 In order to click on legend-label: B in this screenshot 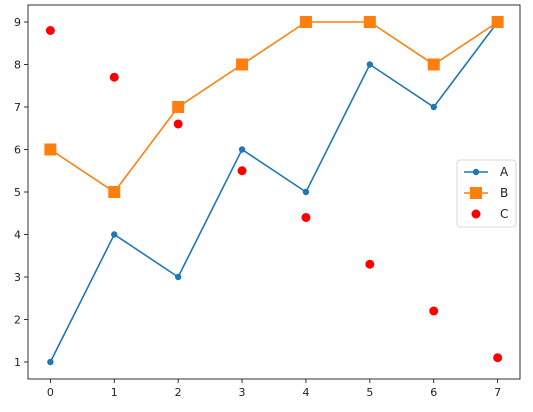, I will do `click(504, 193)`.